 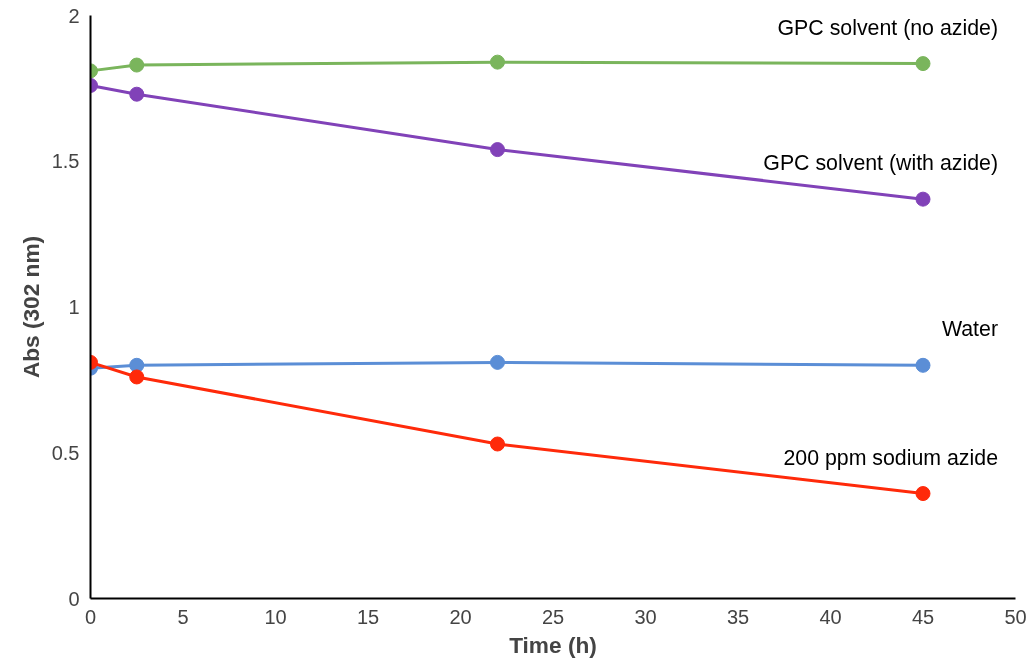 What do you see at coordinates (881, 163) in the screenshot?
I see `series-label: GPC solvent (with azide)` at bounding box center [881, 163].